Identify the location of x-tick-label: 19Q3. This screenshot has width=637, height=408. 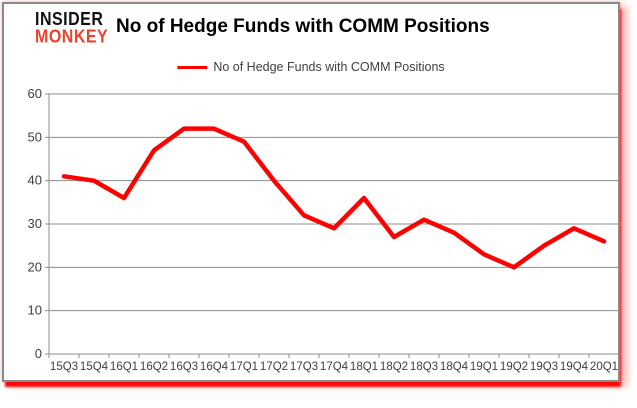
(544, 367).